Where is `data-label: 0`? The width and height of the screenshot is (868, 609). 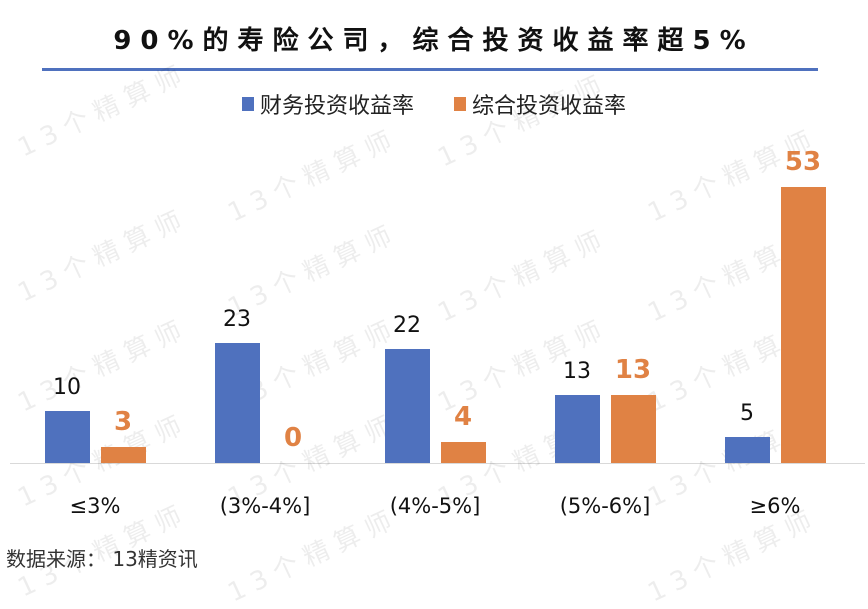
data-label: 0 is located at coordinates (293, 438).